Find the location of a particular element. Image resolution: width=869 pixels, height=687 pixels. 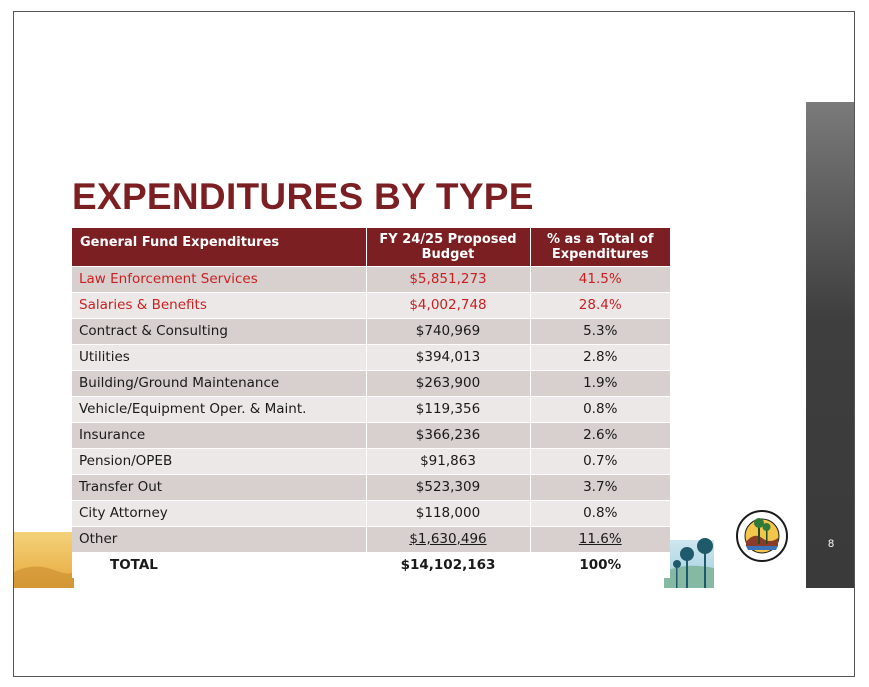

table-row: Utilities $394,013 2.8% is located at coordinates (371, 356).